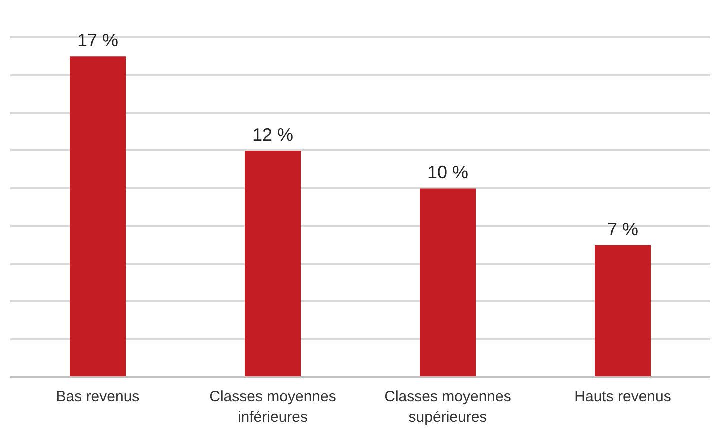 This screenshot has height=434, width=727. What do you see at coordinates (273, 134) in the screenshot?
I see `data-label: 12 %` at bounding box center [273, 134].